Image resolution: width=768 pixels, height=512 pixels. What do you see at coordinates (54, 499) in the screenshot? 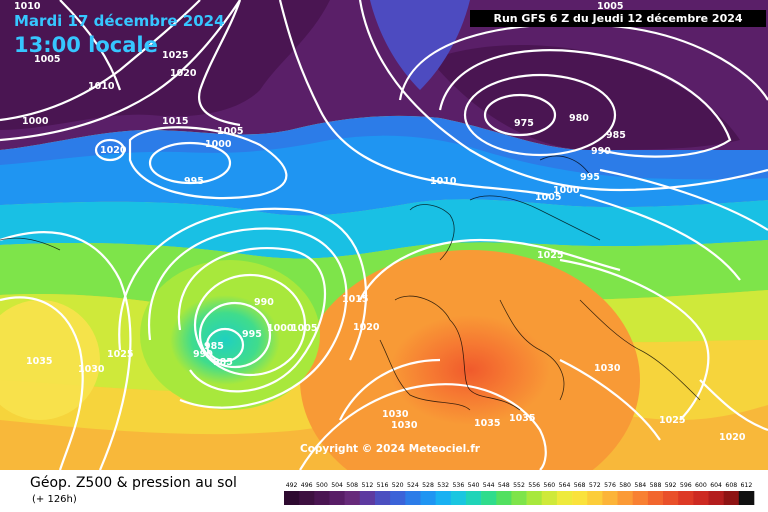
I see `forecast-lead-time: (+ 126h)` at bounding box center [54, 499].